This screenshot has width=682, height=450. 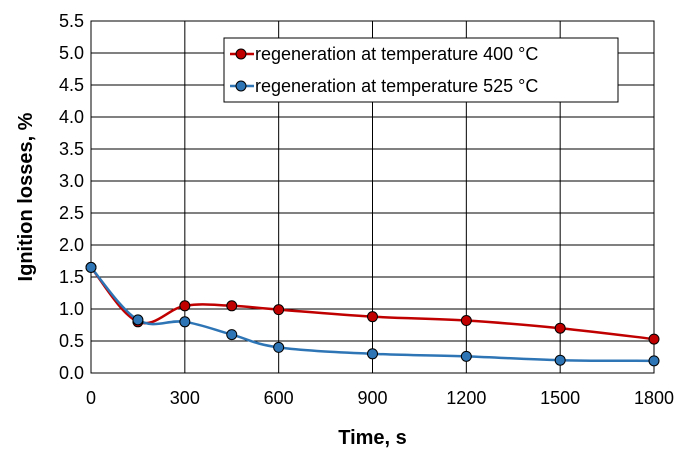 What do you see at coordinates (71, 341) in the screenshot?
I see `y-tick-label: 0.5` at bounding box center [71, 341].